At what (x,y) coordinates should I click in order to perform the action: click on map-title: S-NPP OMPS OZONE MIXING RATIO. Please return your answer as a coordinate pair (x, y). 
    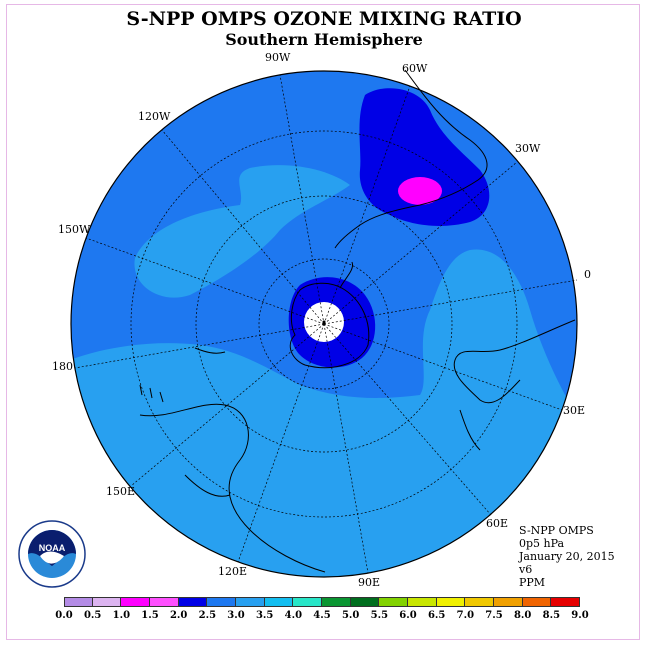
    Looking at the image, I should click on (324, 19).